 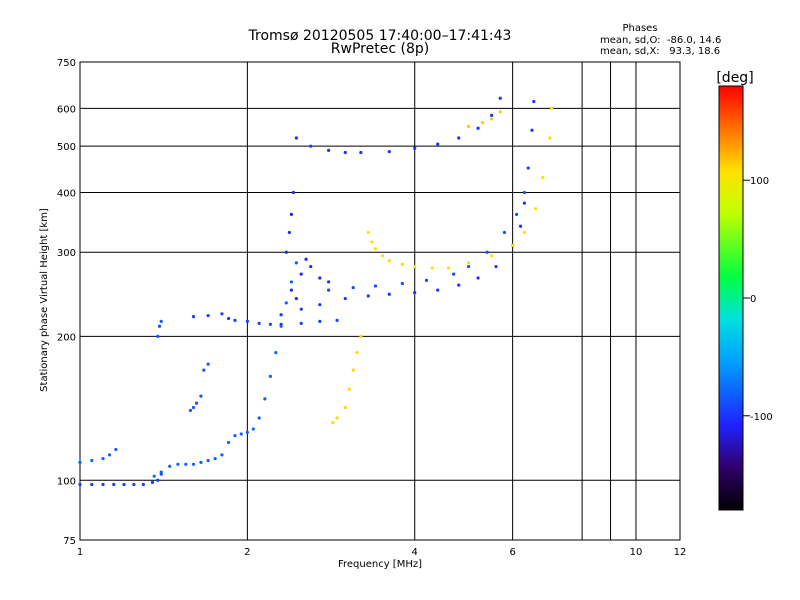 I want to click on chart-title: Tromsø 20120505 17:40:00–17:41:43, so click(x=380, y=36).